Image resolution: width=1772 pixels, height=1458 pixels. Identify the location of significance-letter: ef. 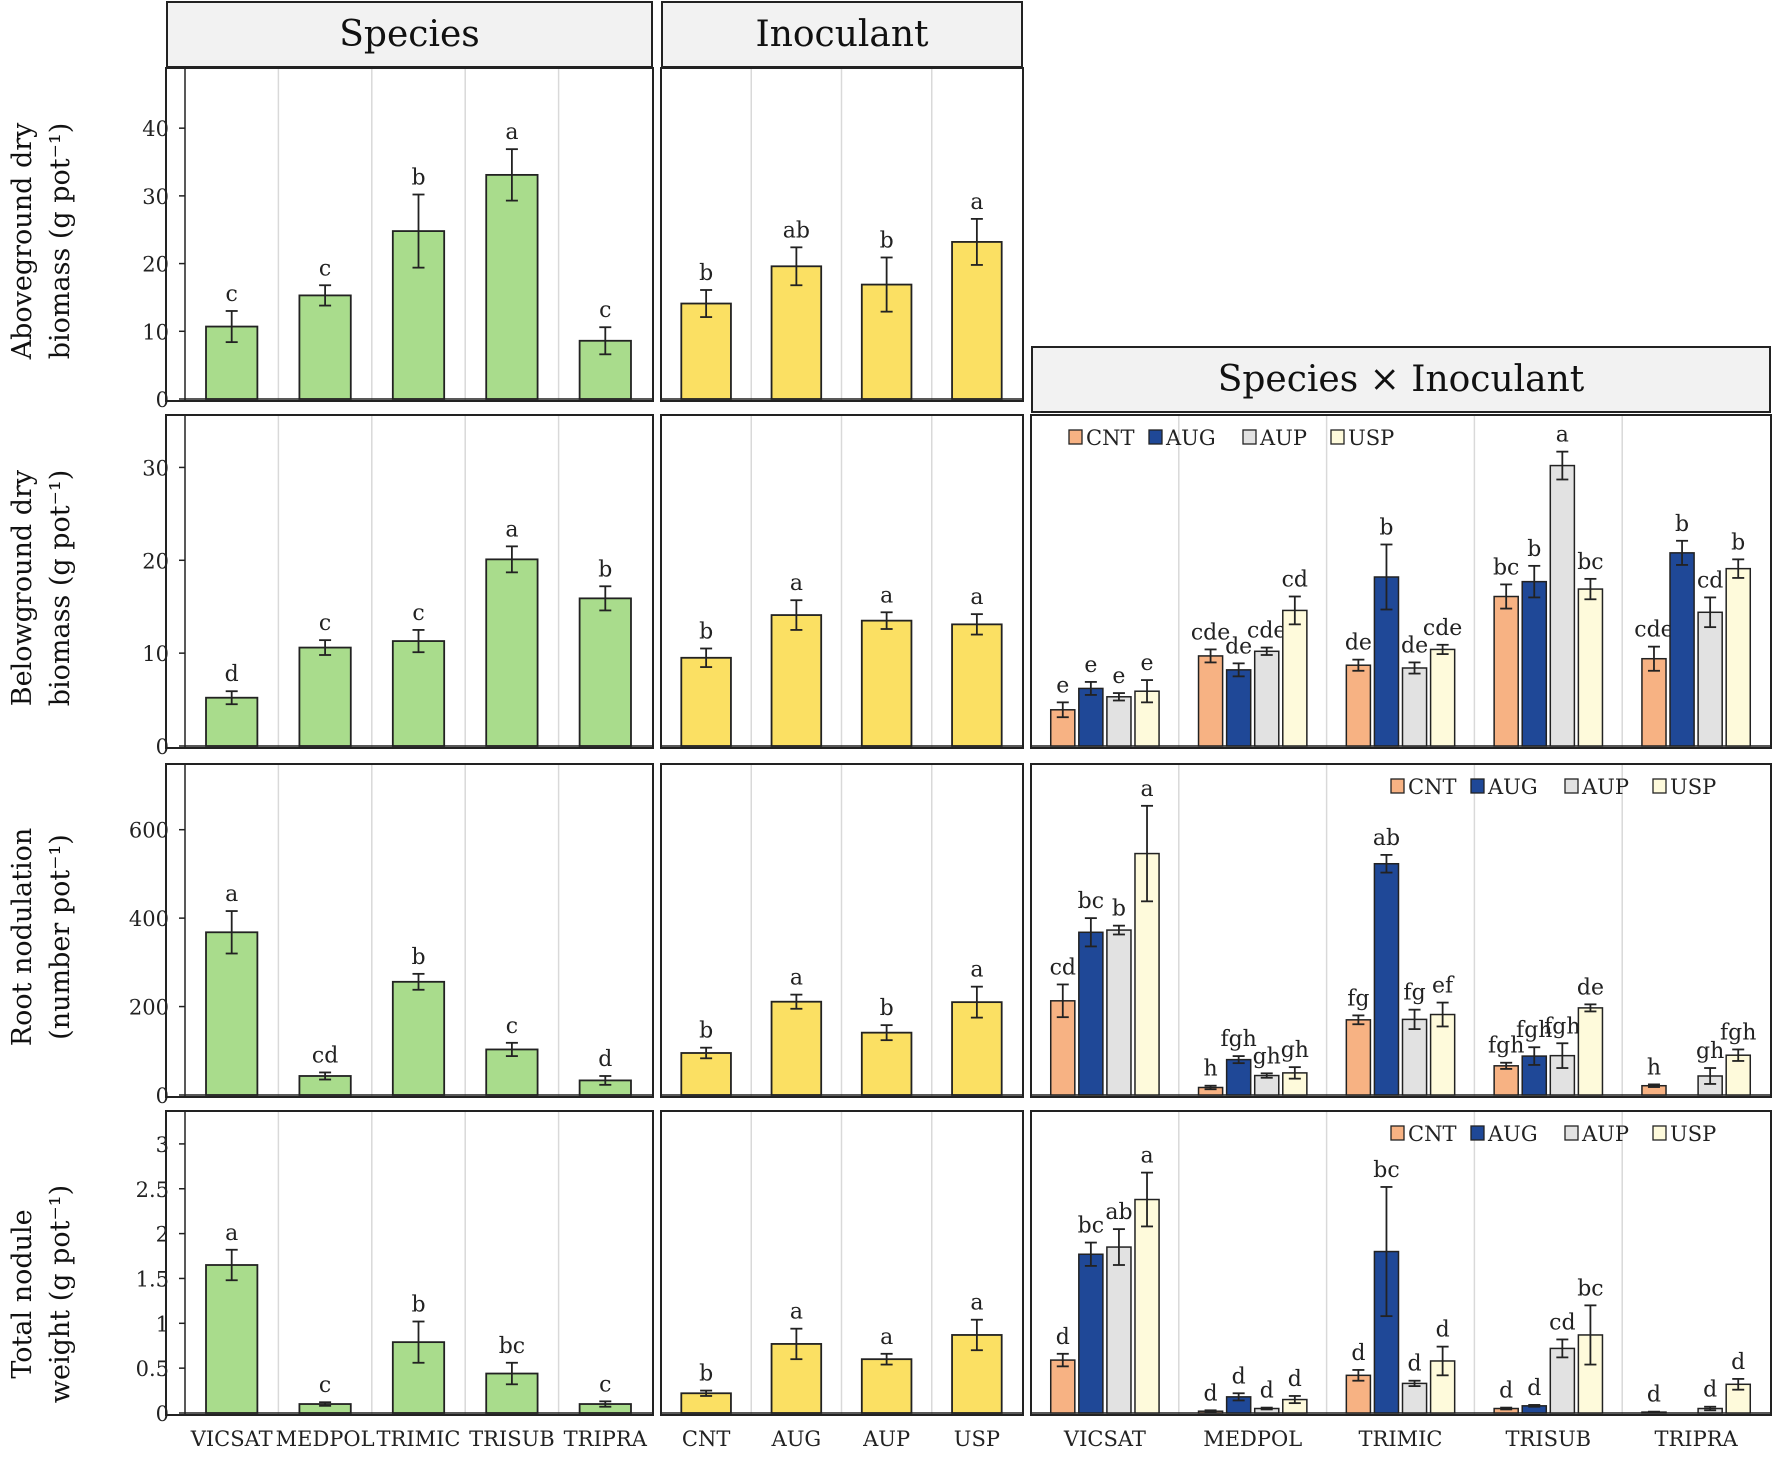
(1443, 986).